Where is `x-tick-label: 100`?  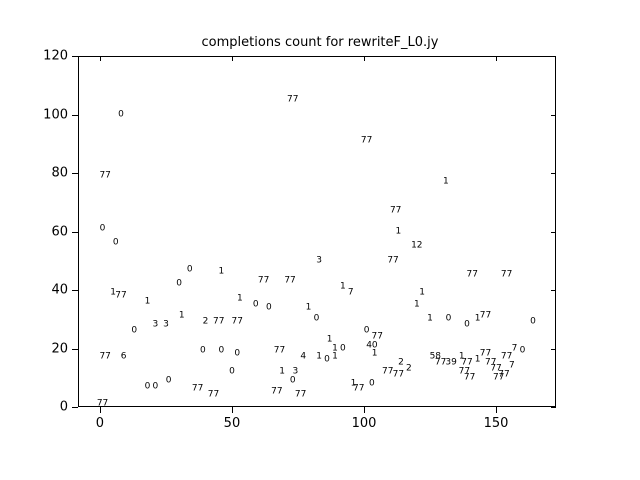
x-tick-label: 100 is located at coordinates (364, 423).